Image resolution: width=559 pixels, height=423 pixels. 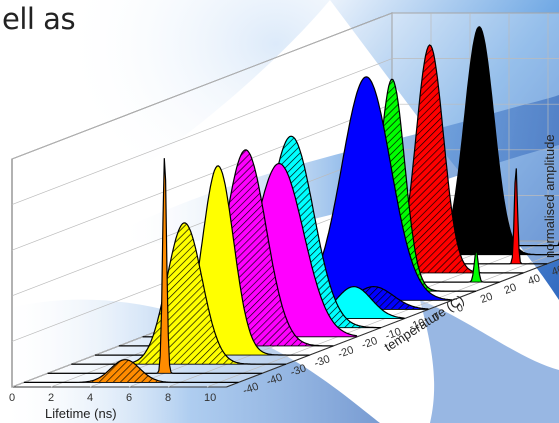 What do you see at coordinates (210, 398) in the screenshot?
I see `x-tick-label: 10` at bounding box center [210, 398].